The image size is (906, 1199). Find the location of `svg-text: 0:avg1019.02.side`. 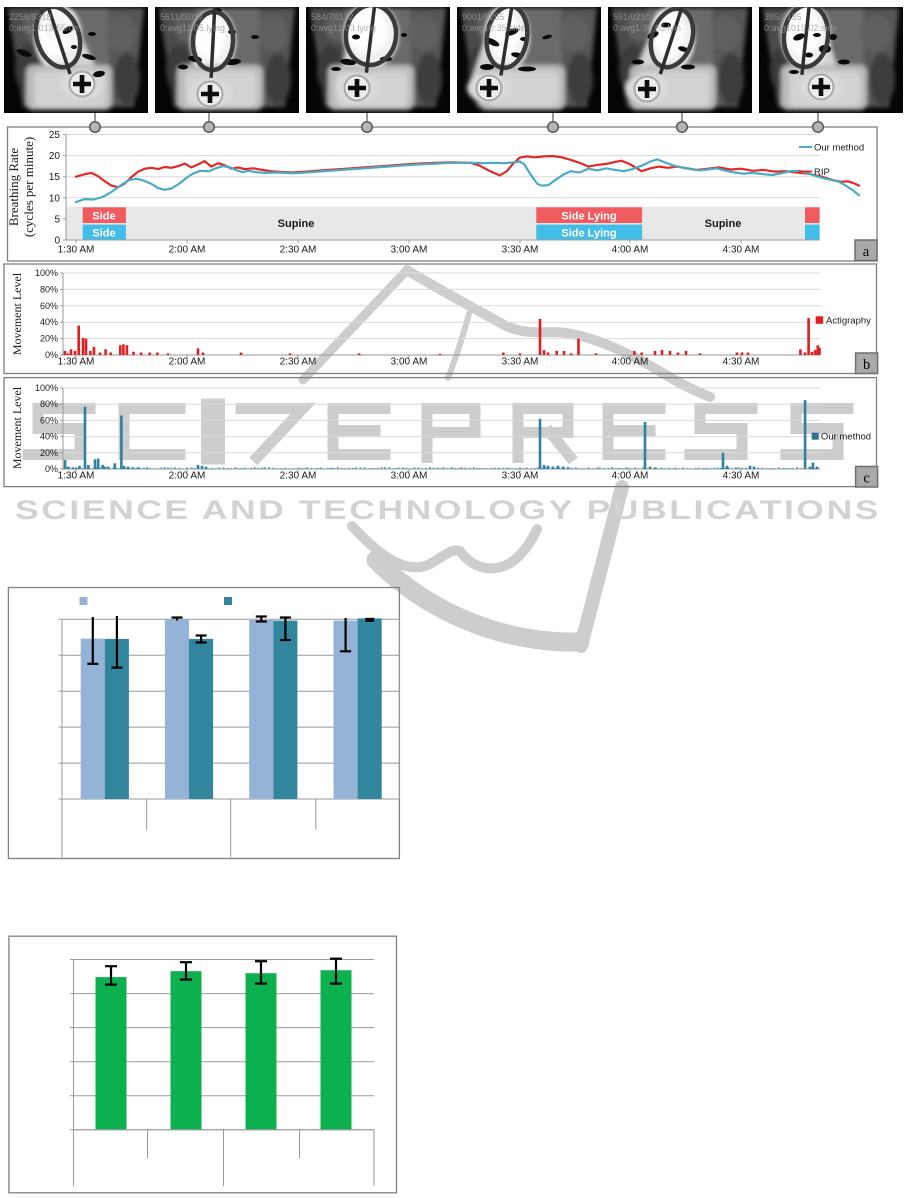

svg-text: 0:avg1019.02.side is located at coordinates (801, 28).